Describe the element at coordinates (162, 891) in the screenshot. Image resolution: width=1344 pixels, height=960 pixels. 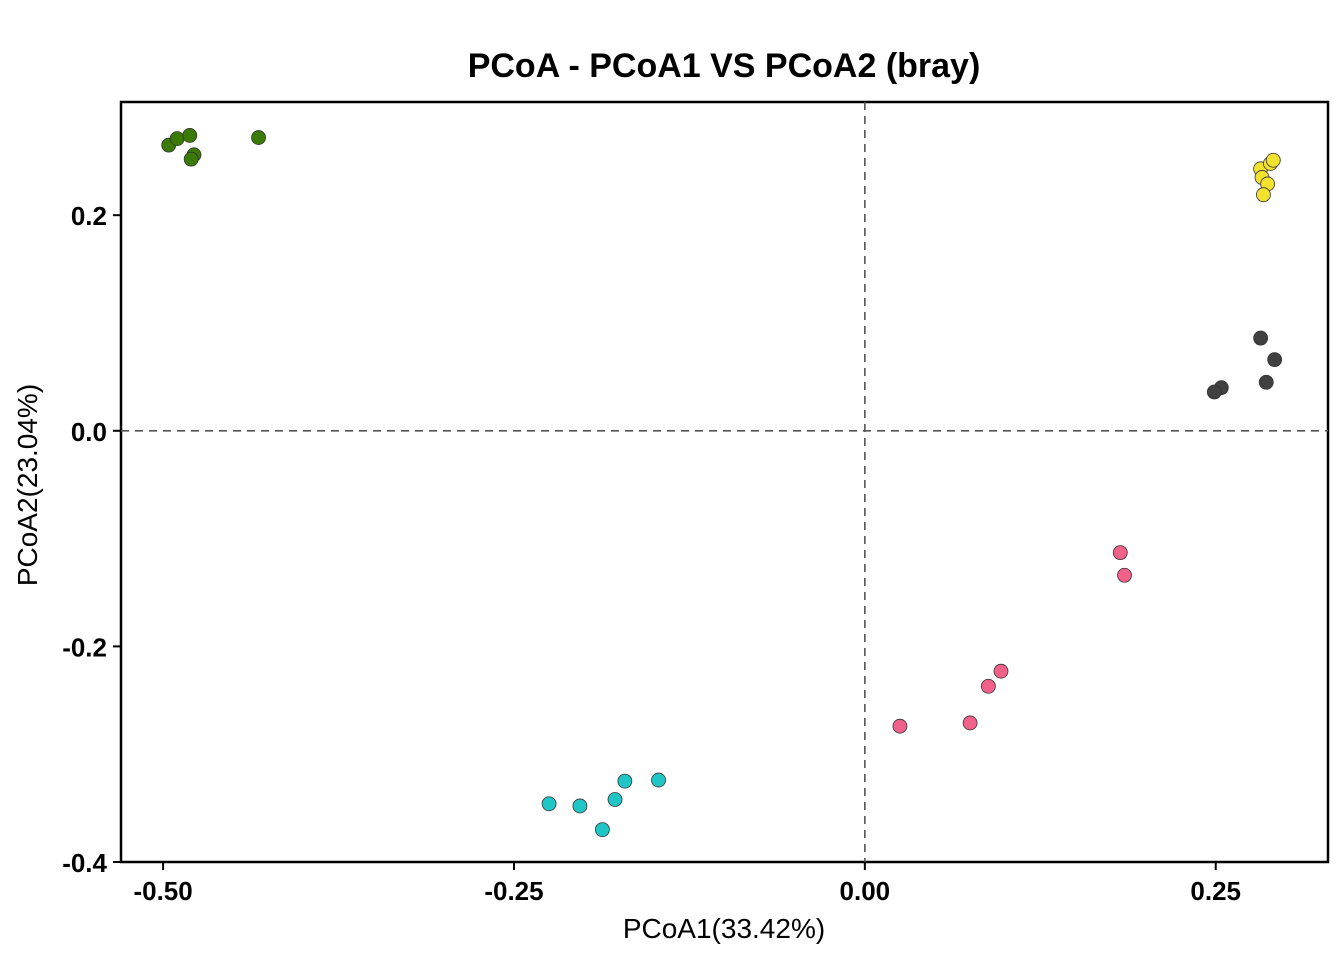
I see `x-tick-label: -0.50` at that location.